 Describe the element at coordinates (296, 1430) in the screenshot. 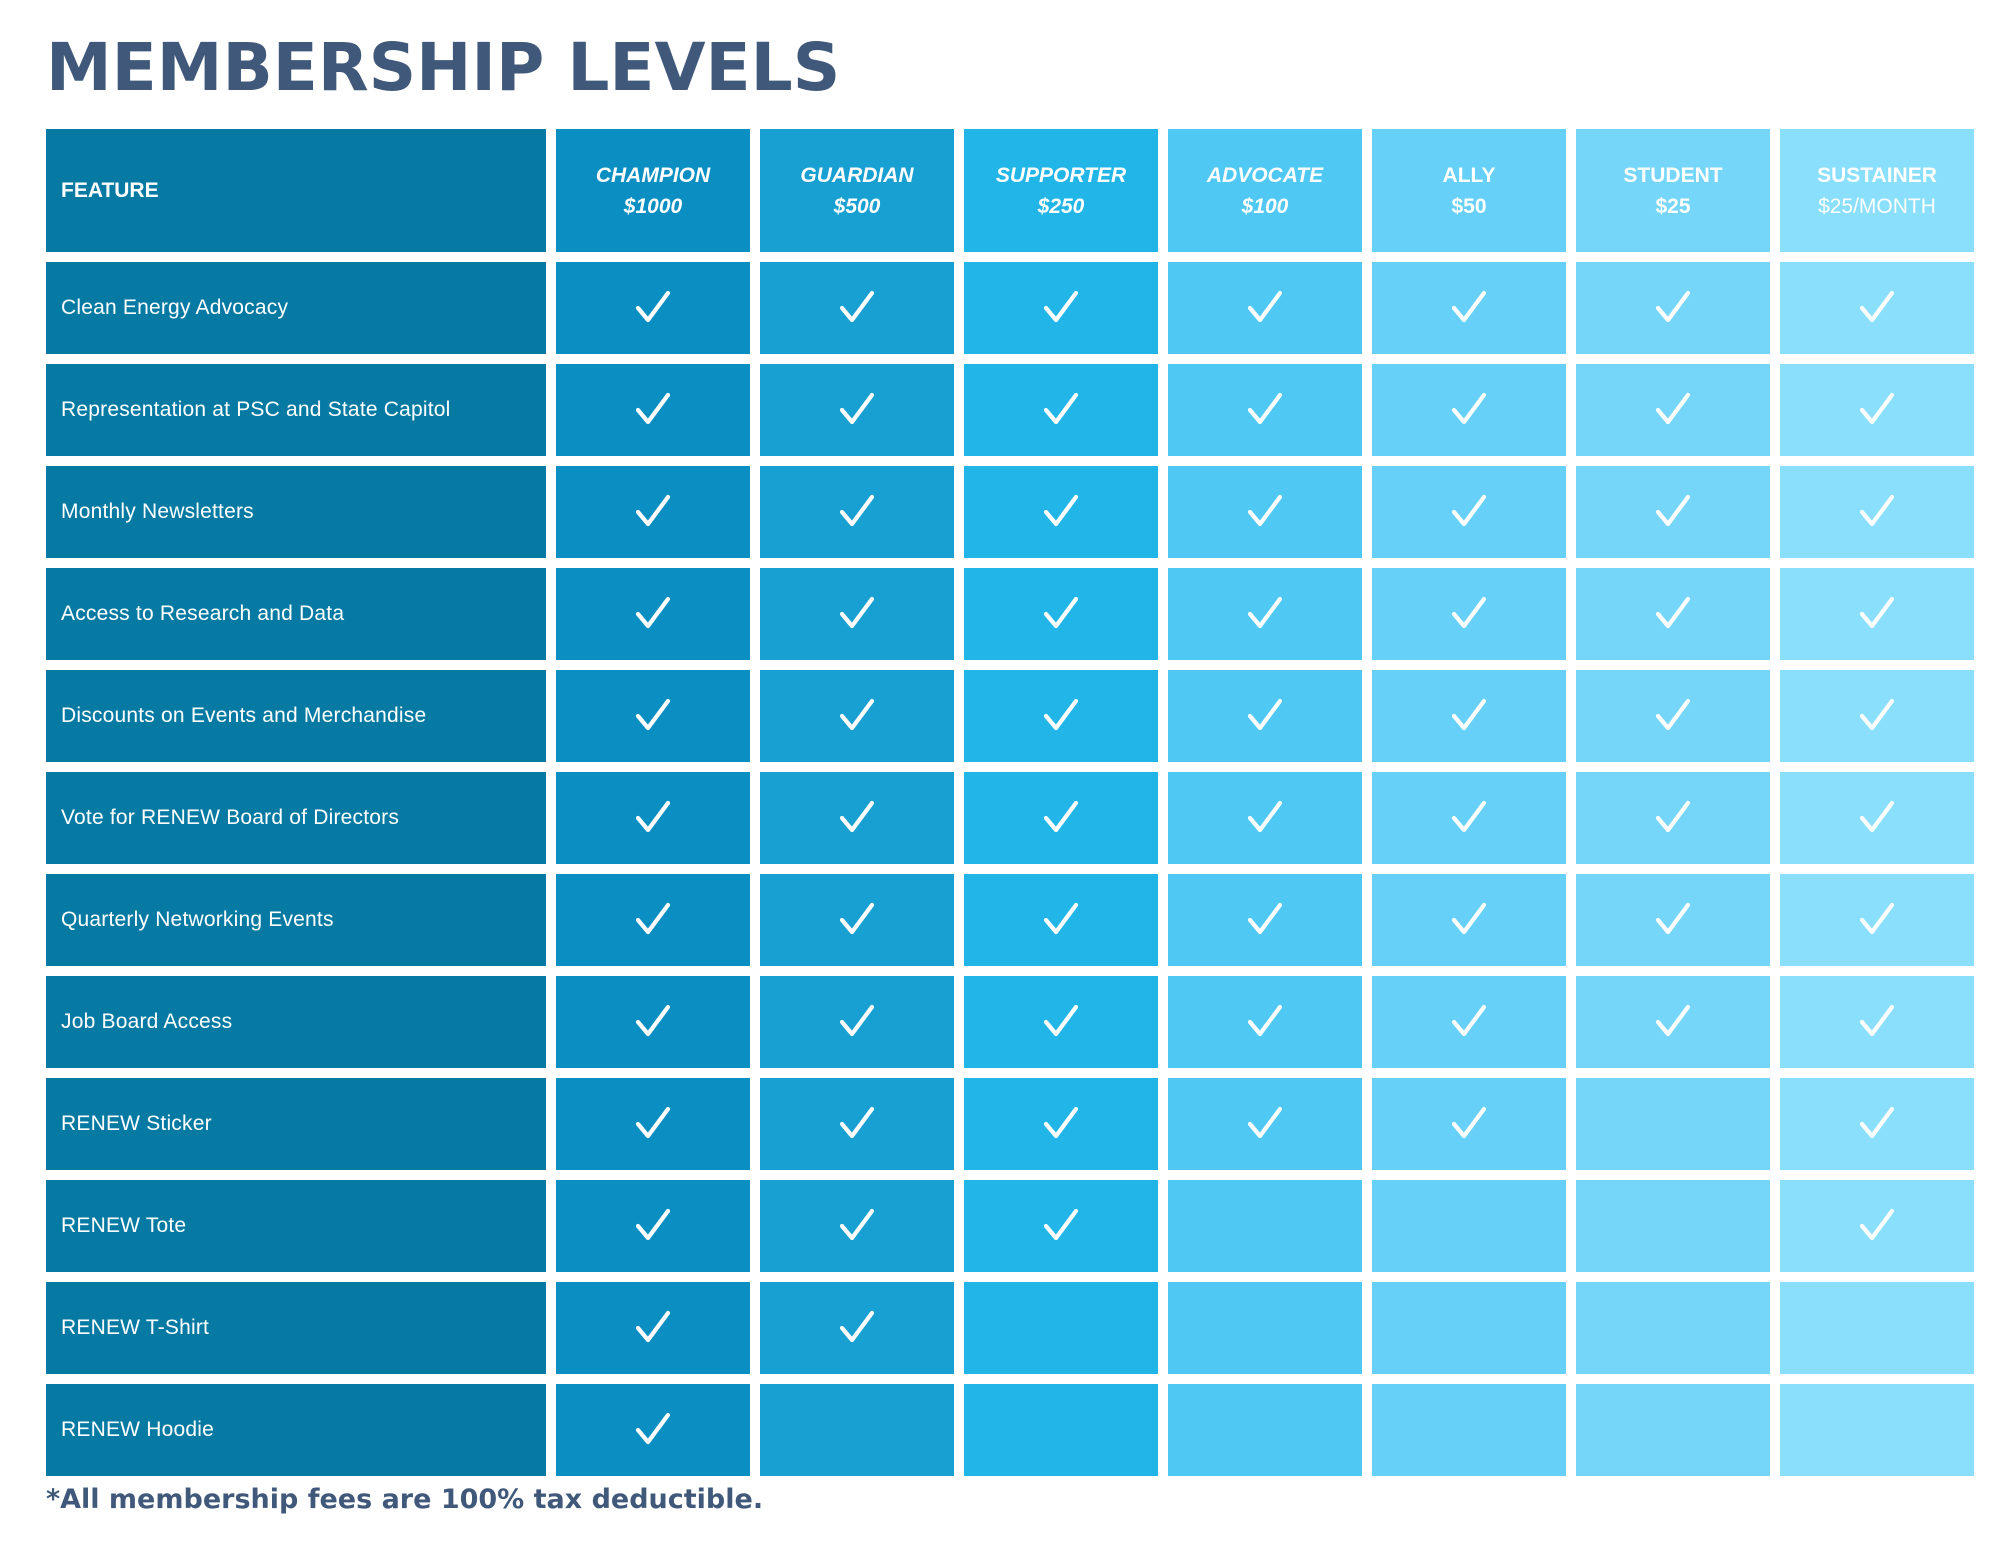

I see `feature-label: RENEW Hoodie` at that location.